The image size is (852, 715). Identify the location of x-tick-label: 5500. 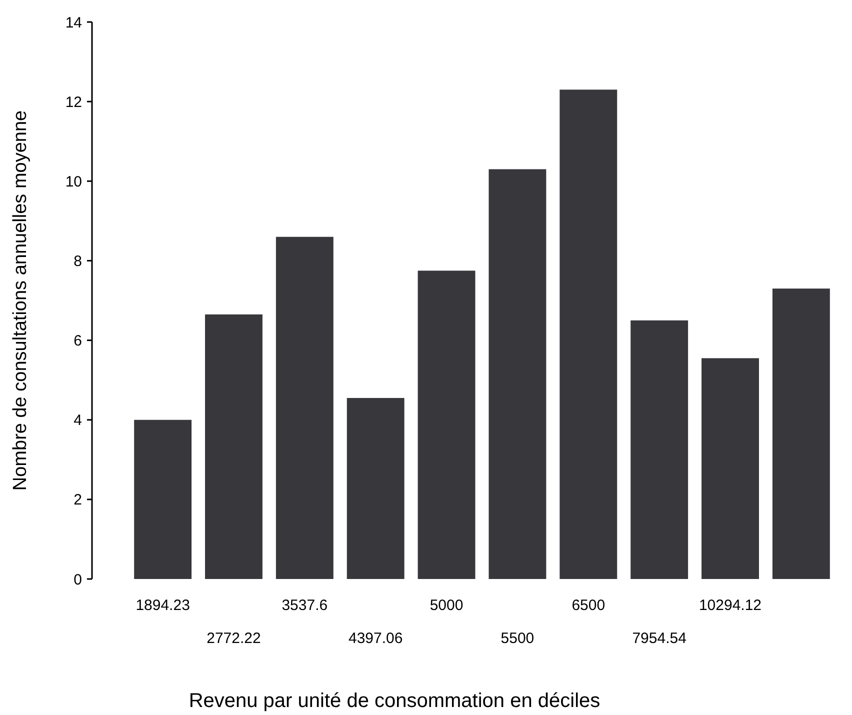
(517, 638).